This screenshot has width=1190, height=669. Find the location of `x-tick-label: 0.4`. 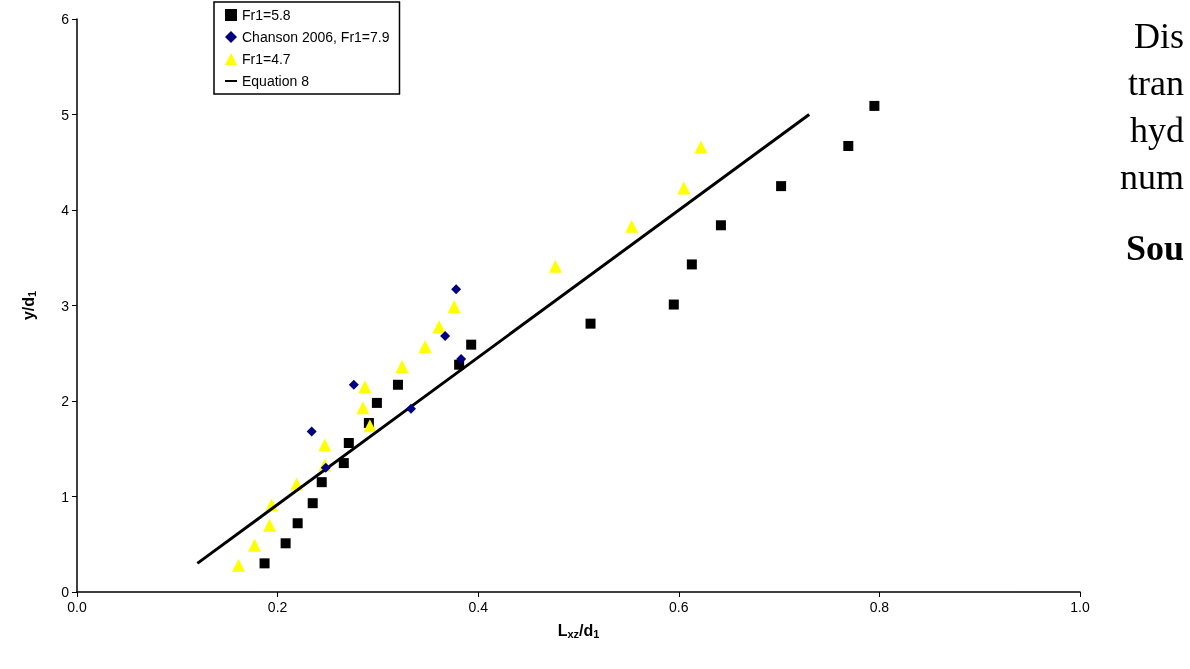

x-tick-label: 0.4 is located at coordinates (478, 607).